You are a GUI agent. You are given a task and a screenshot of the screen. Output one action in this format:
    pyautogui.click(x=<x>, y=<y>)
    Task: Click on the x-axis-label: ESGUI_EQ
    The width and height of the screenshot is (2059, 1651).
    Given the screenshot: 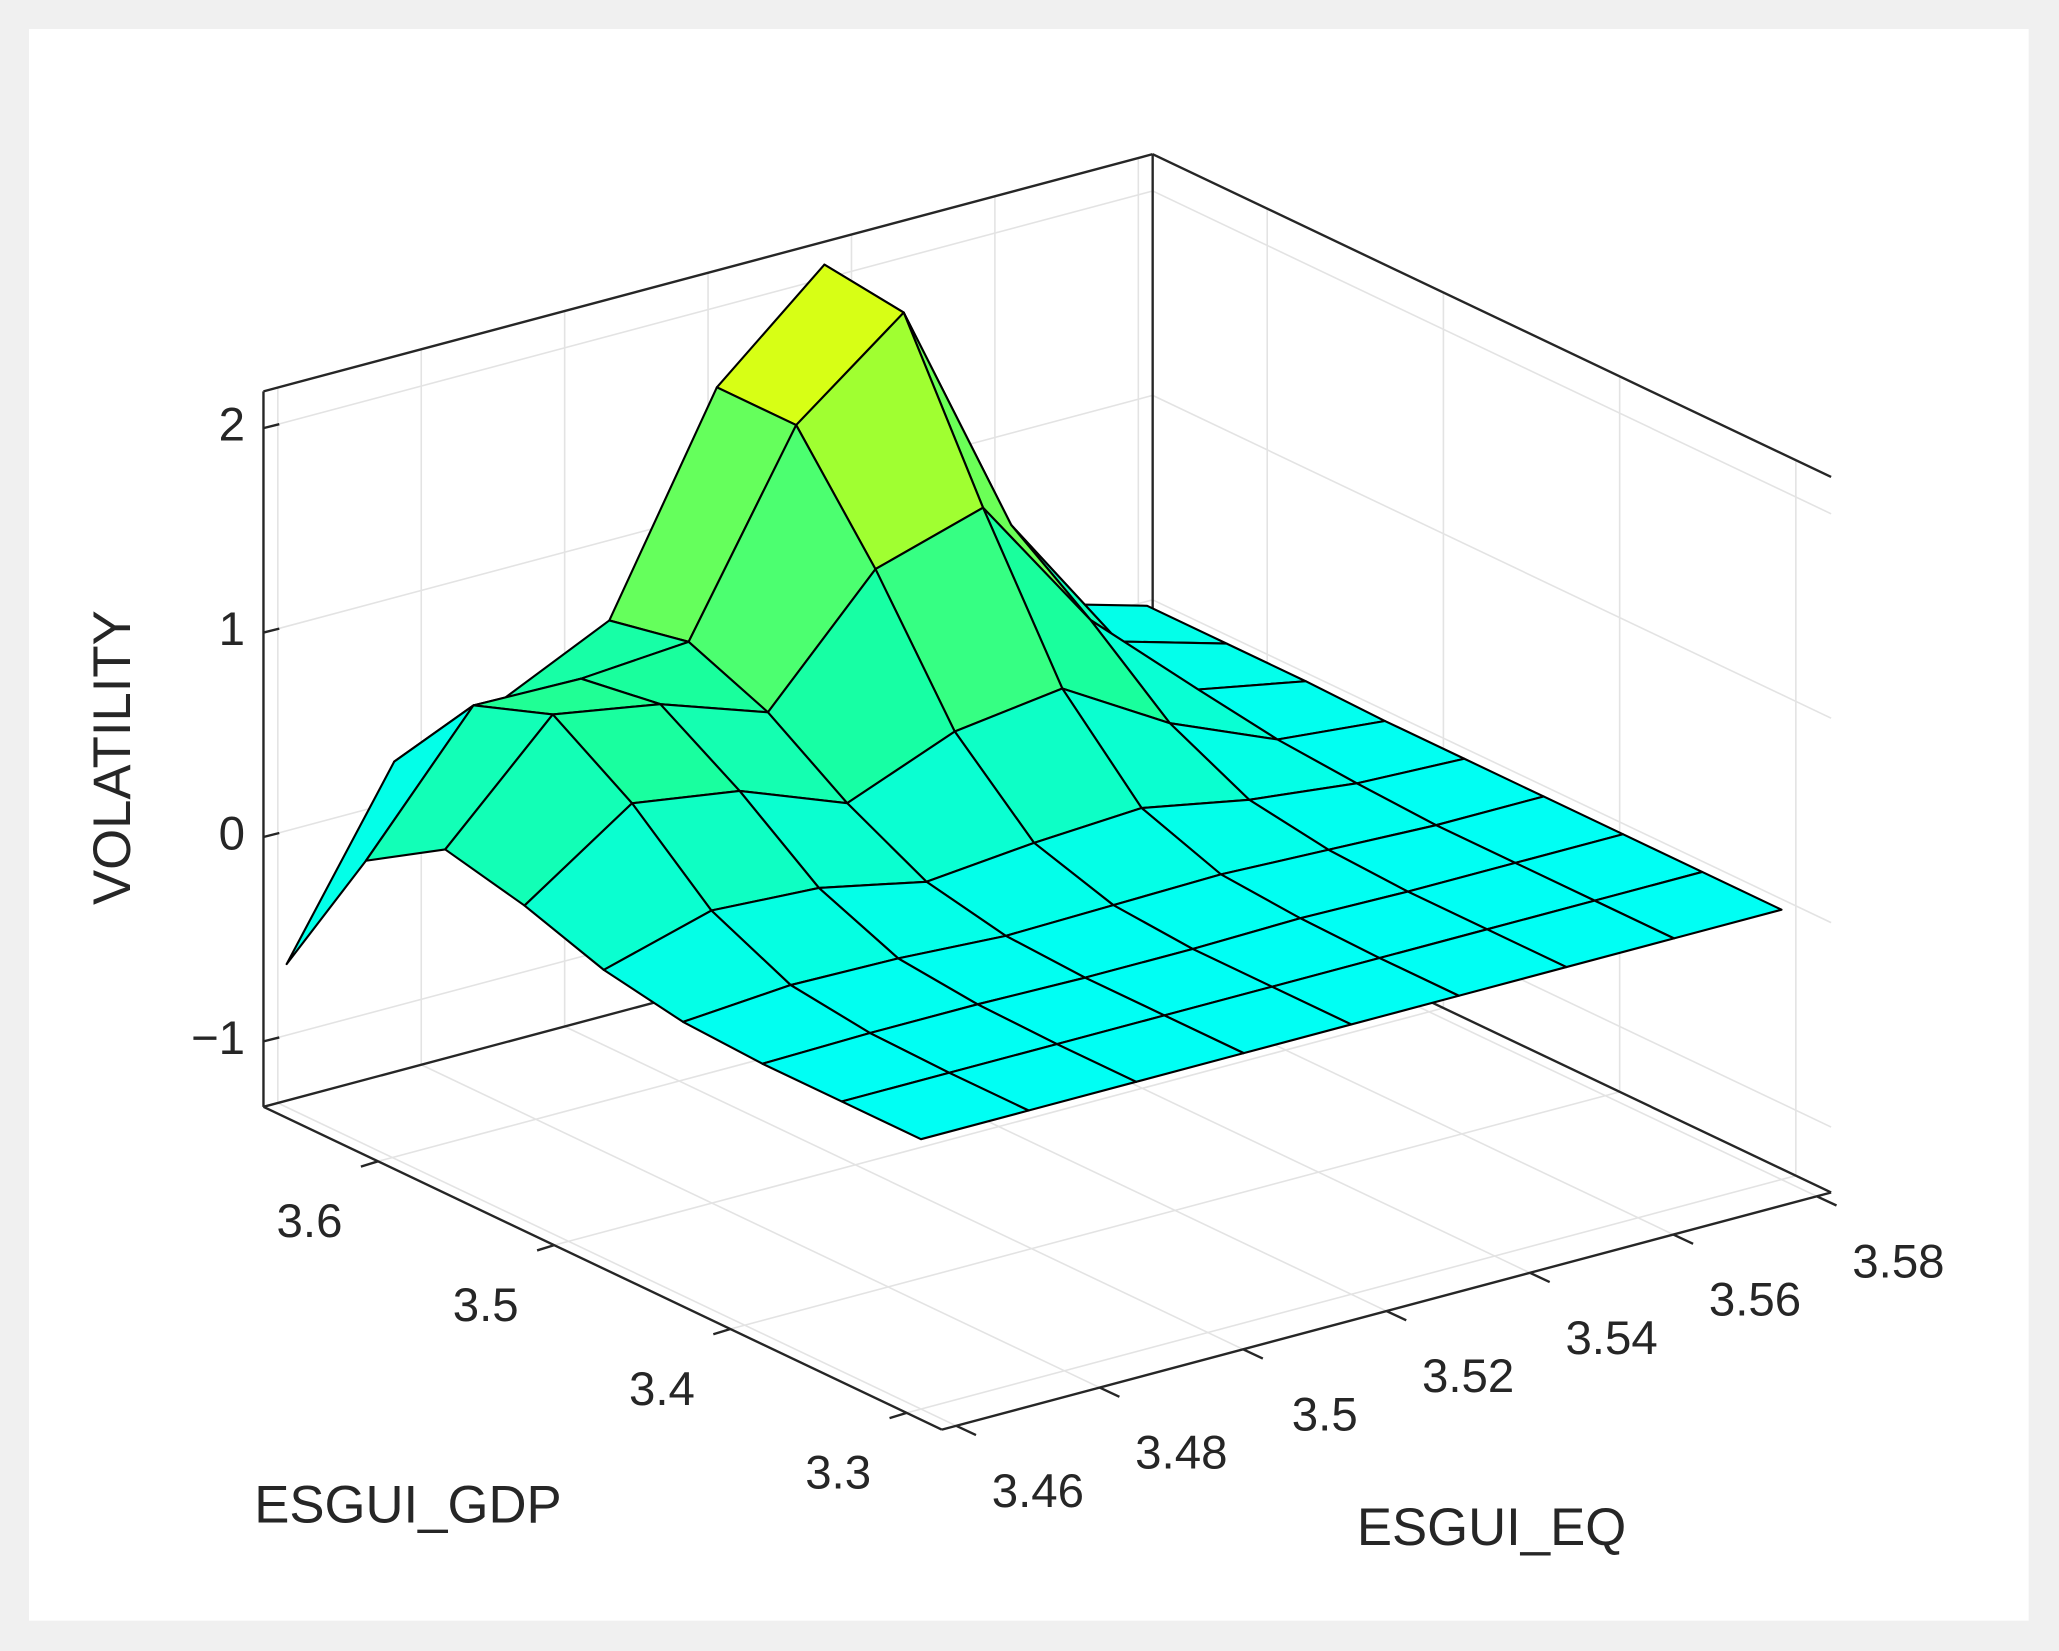 What is the action you would take?
    pyautogui.click(x=1491, y=1527)
    